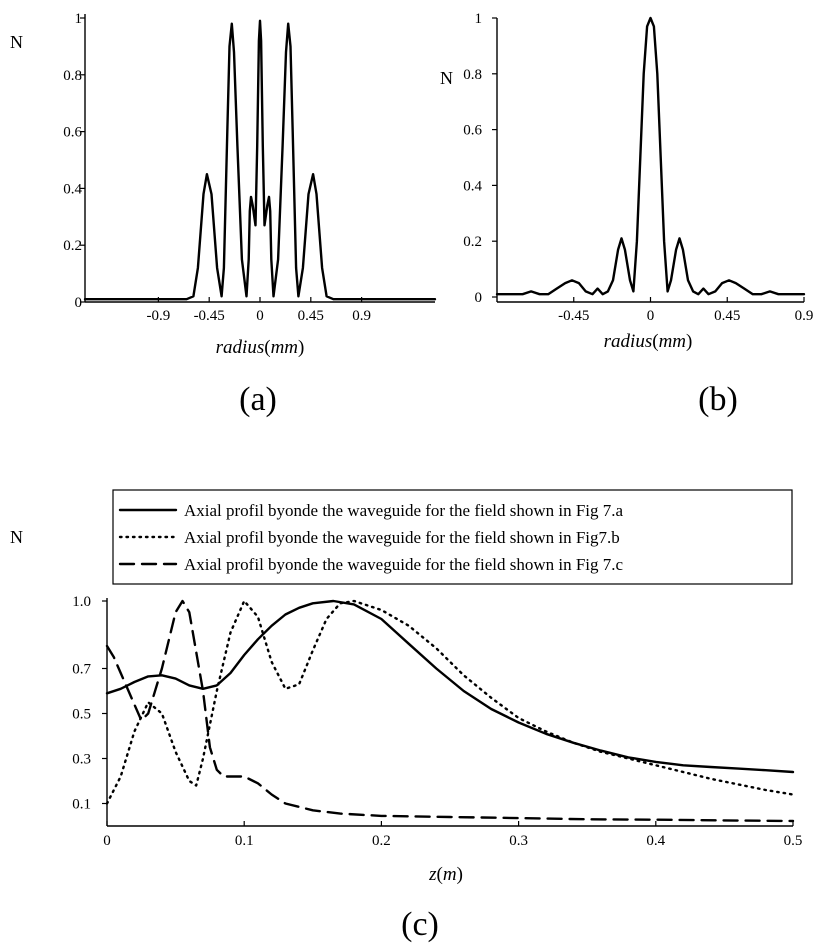  Describe the element at coordinates (159, 316) in the screenshot. I see `x-tick-label: -0.9` at that location.